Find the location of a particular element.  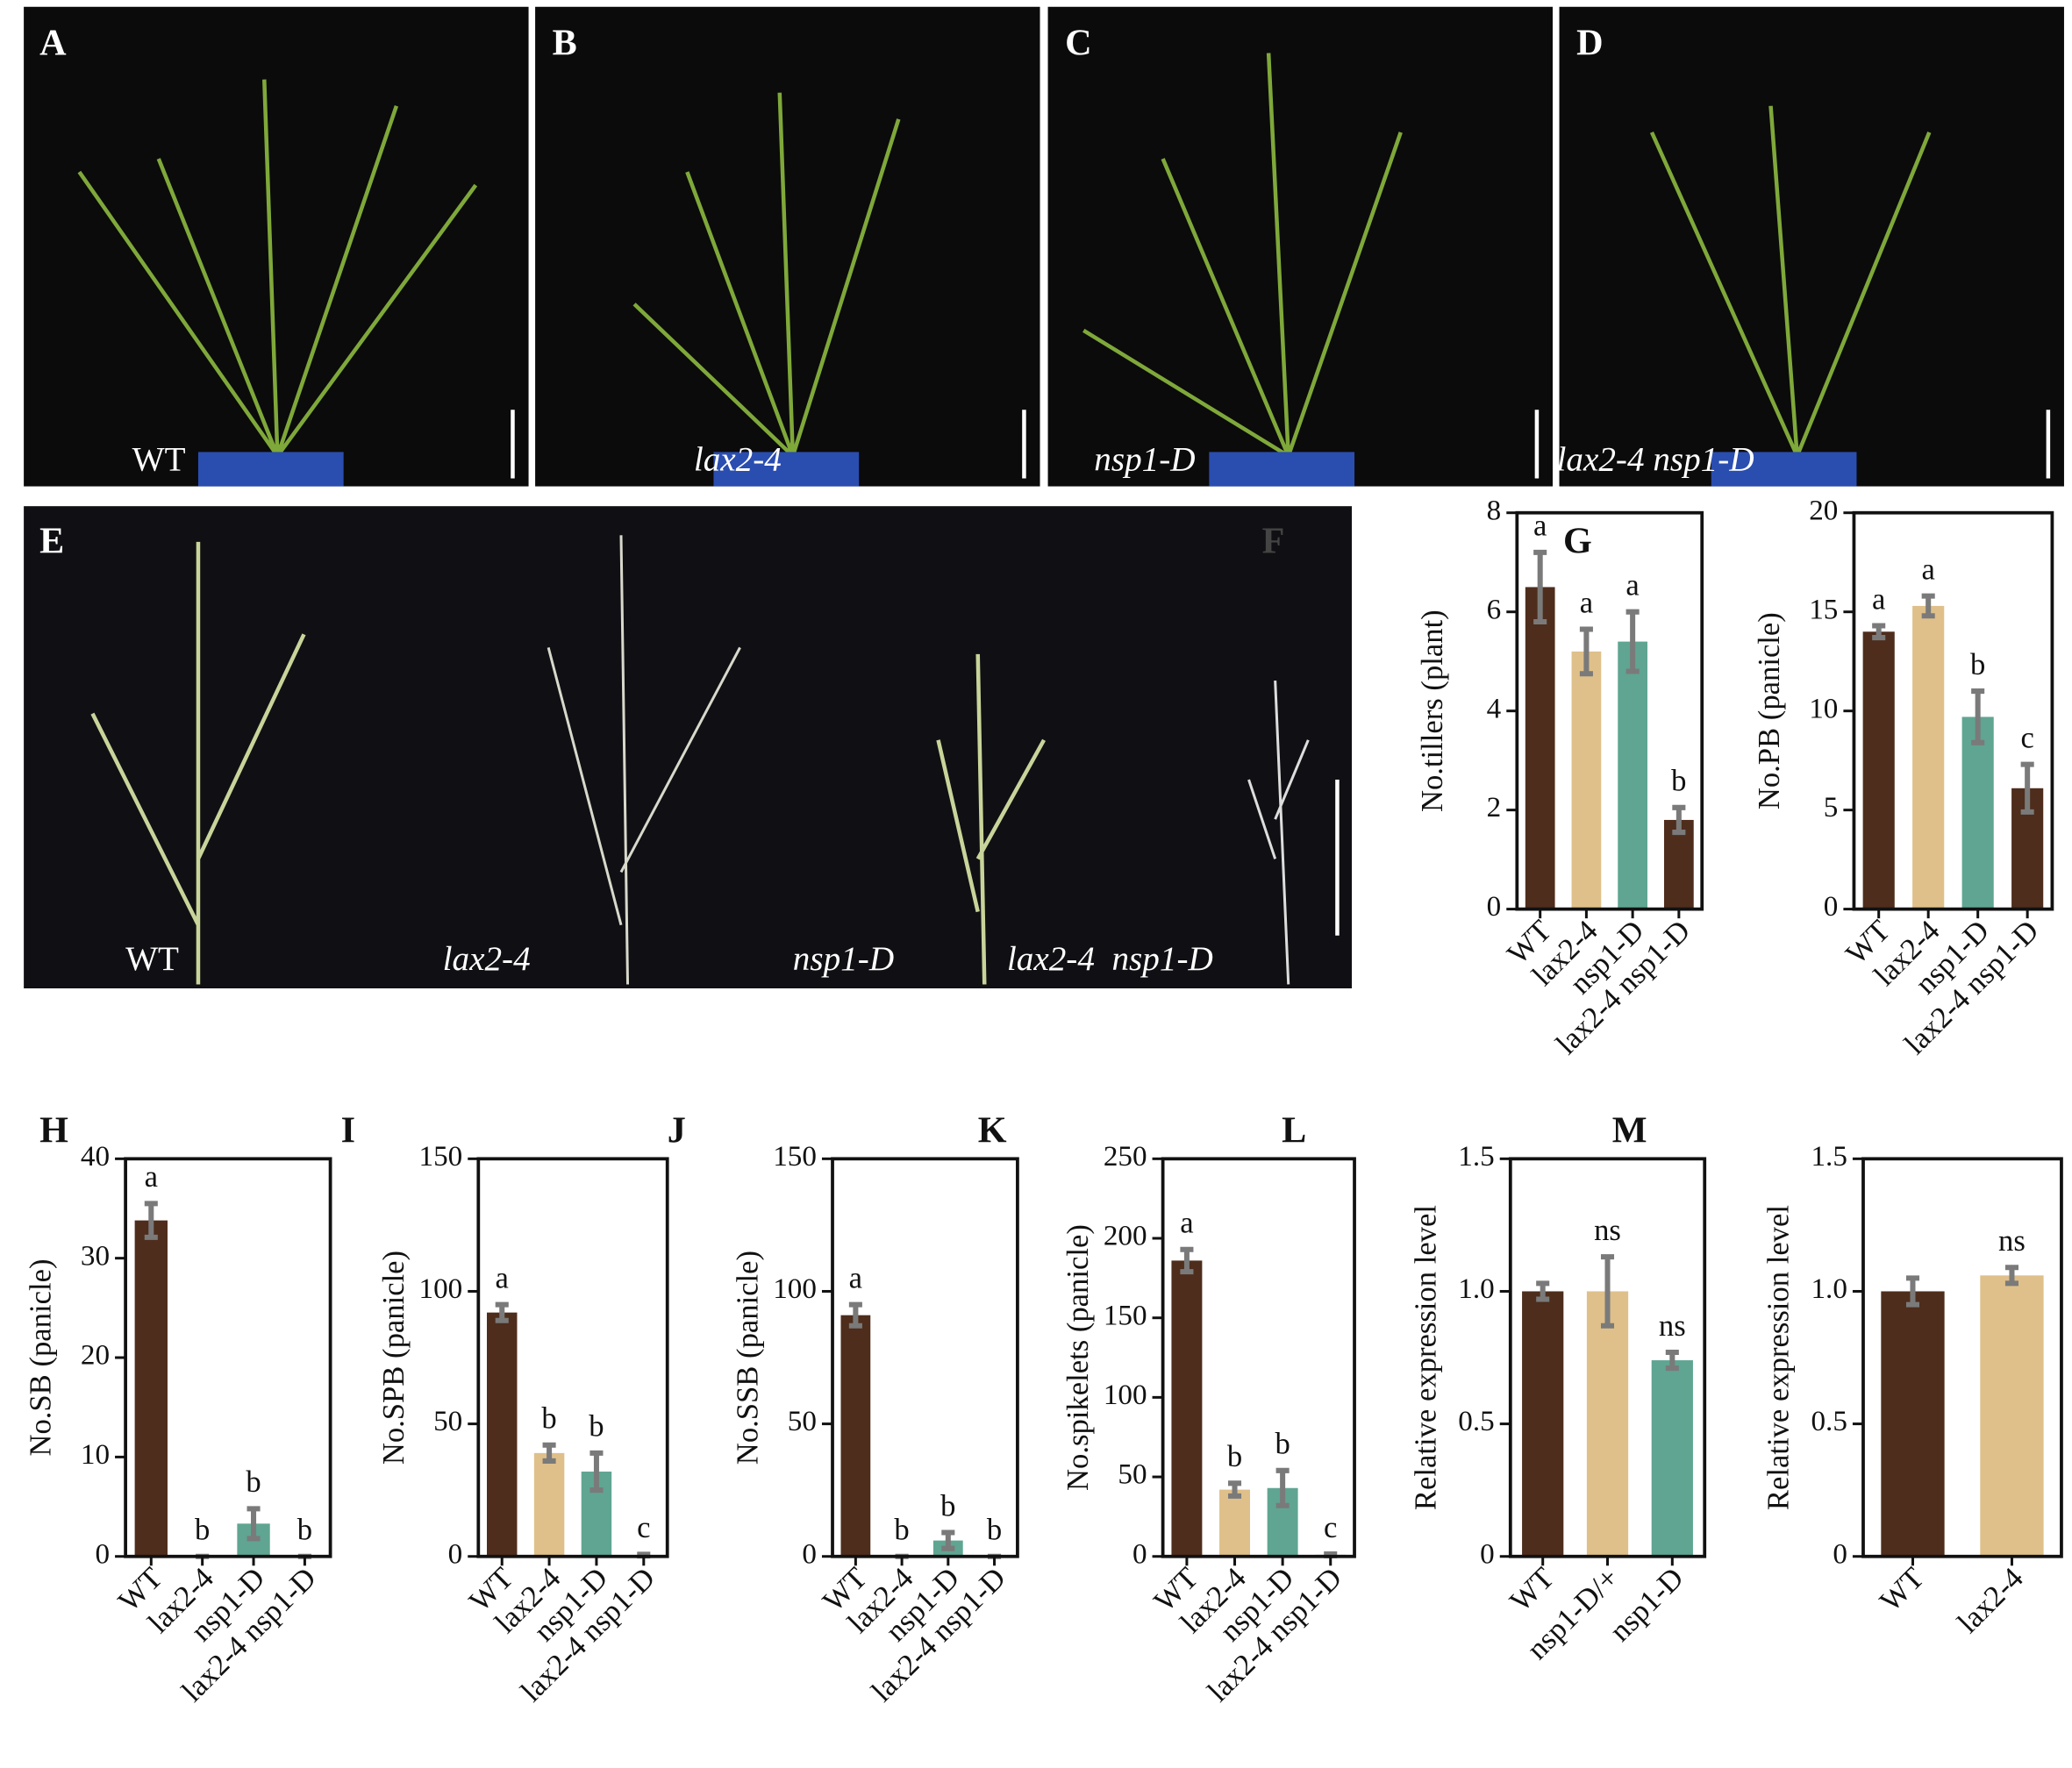

y-axis-label: No.SPB (panicle) is located at coordinates (394, 1358).